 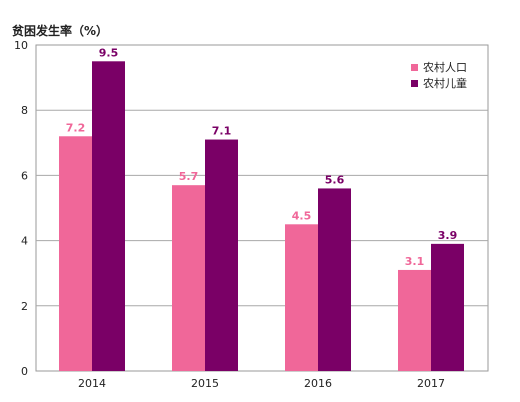 What do you see at coordinates (24, 306) in the screenshot?
I see `y-tick-label: 2` at bounding box center [24, 306].